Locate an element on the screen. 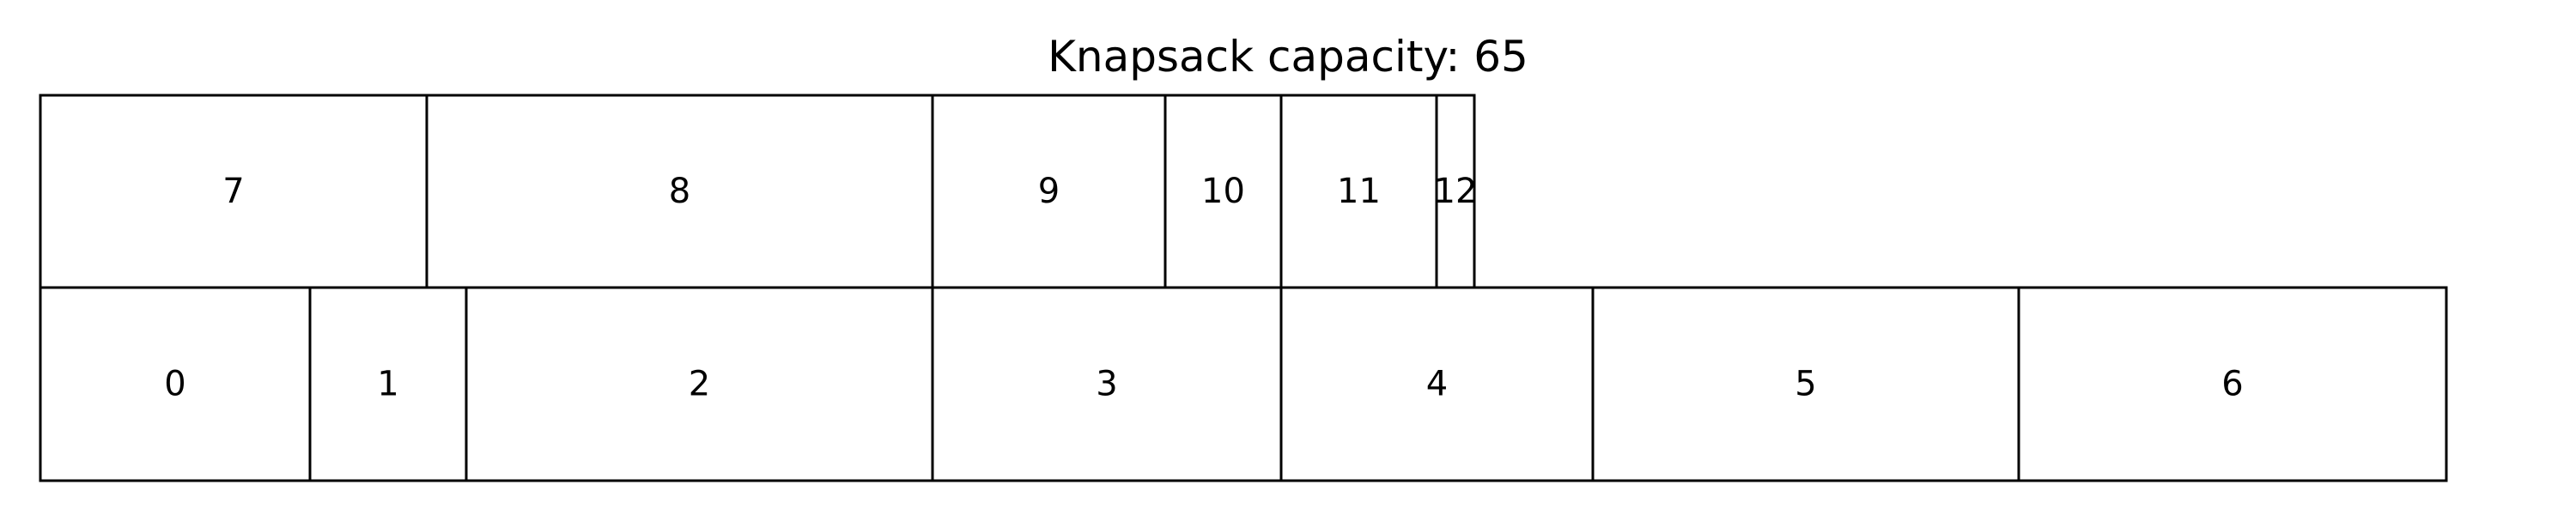 The height and width of the screenshot is (515, 2576). item-block: 10 is located at coordinates (1223, 191).